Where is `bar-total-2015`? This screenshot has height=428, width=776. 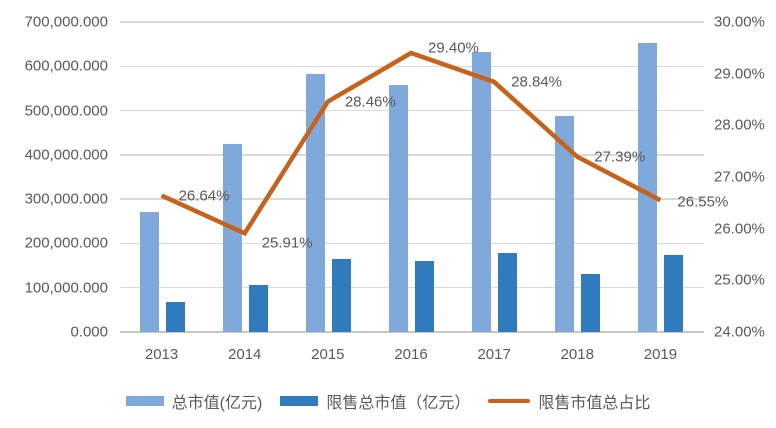
bar-total-2015 is located at coordinates (315, 202).